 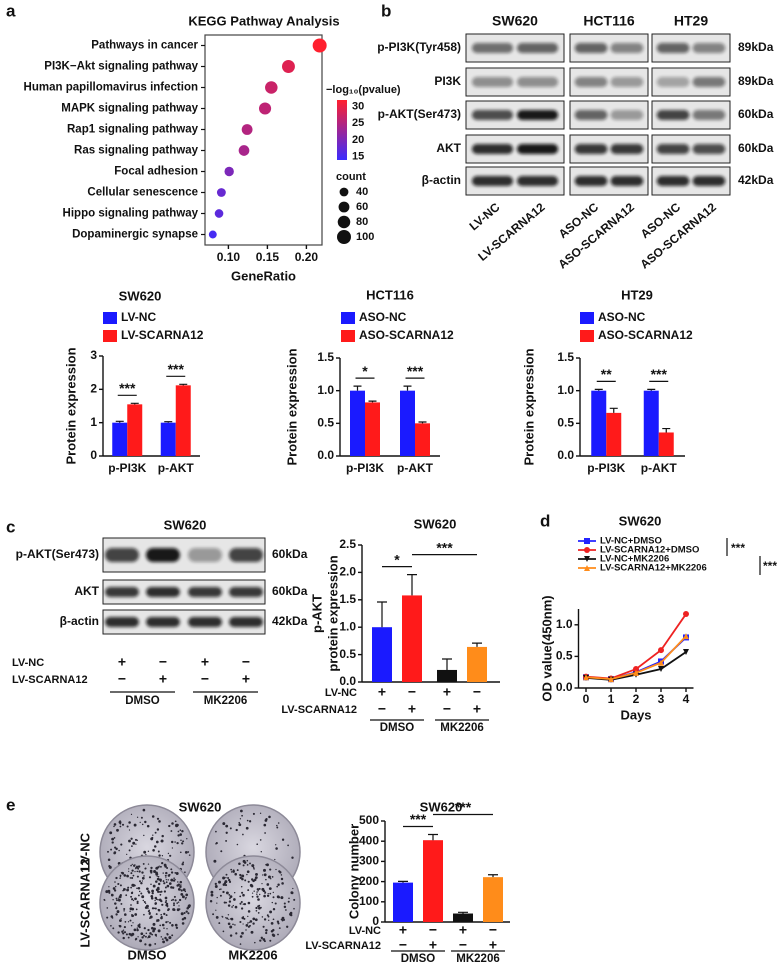 What do you see at coordinates (447, 709) in the screenshot?
I see `treatment-sign: −` at bounding box center [447, 709].